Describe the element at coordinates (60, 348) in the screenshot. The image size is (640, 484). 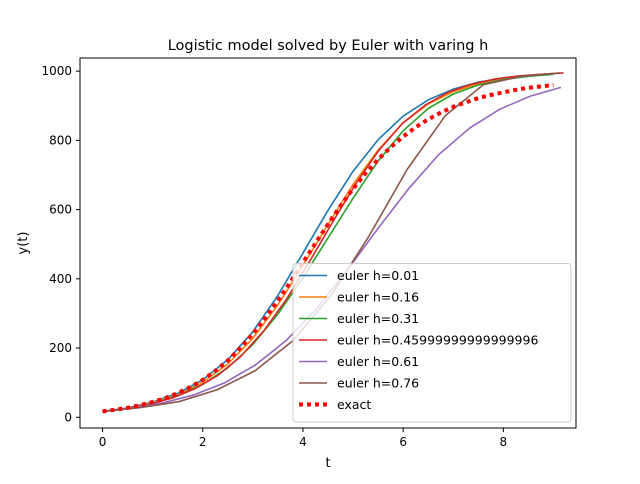
I see `y-tick-label-1: 200` at that location.